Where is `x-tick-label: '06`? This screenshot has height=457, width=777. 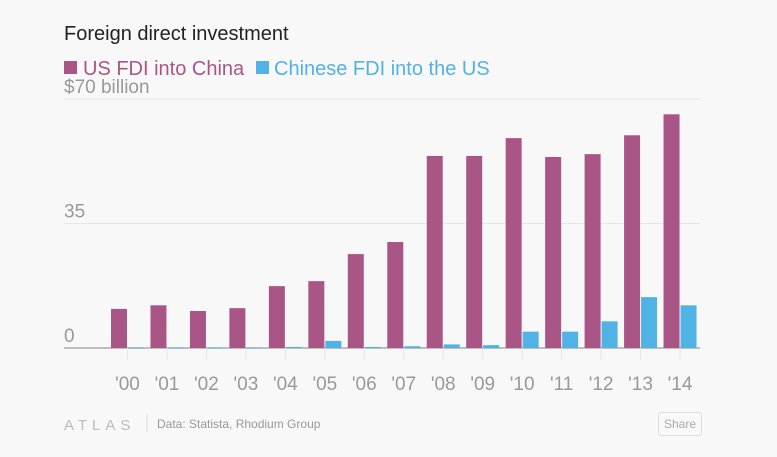
x-tick-label: '06 is located at coordinates (364, 384).